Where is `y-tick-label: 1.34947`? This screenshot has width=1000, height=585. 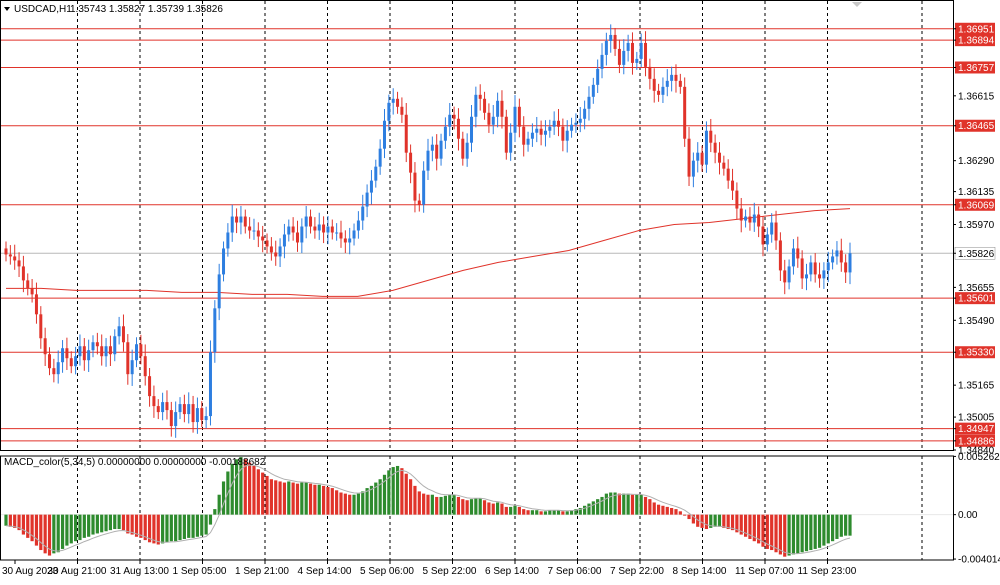
y-tick-label: 1.34947 is located at coordinates (976, 429).